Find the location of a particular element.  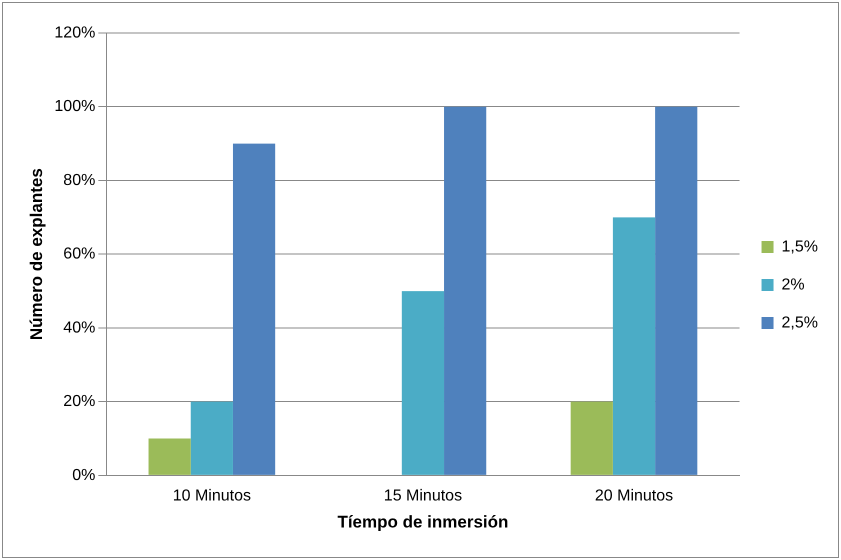

y-tick-label: 120% is located at coordinates (75, 33).